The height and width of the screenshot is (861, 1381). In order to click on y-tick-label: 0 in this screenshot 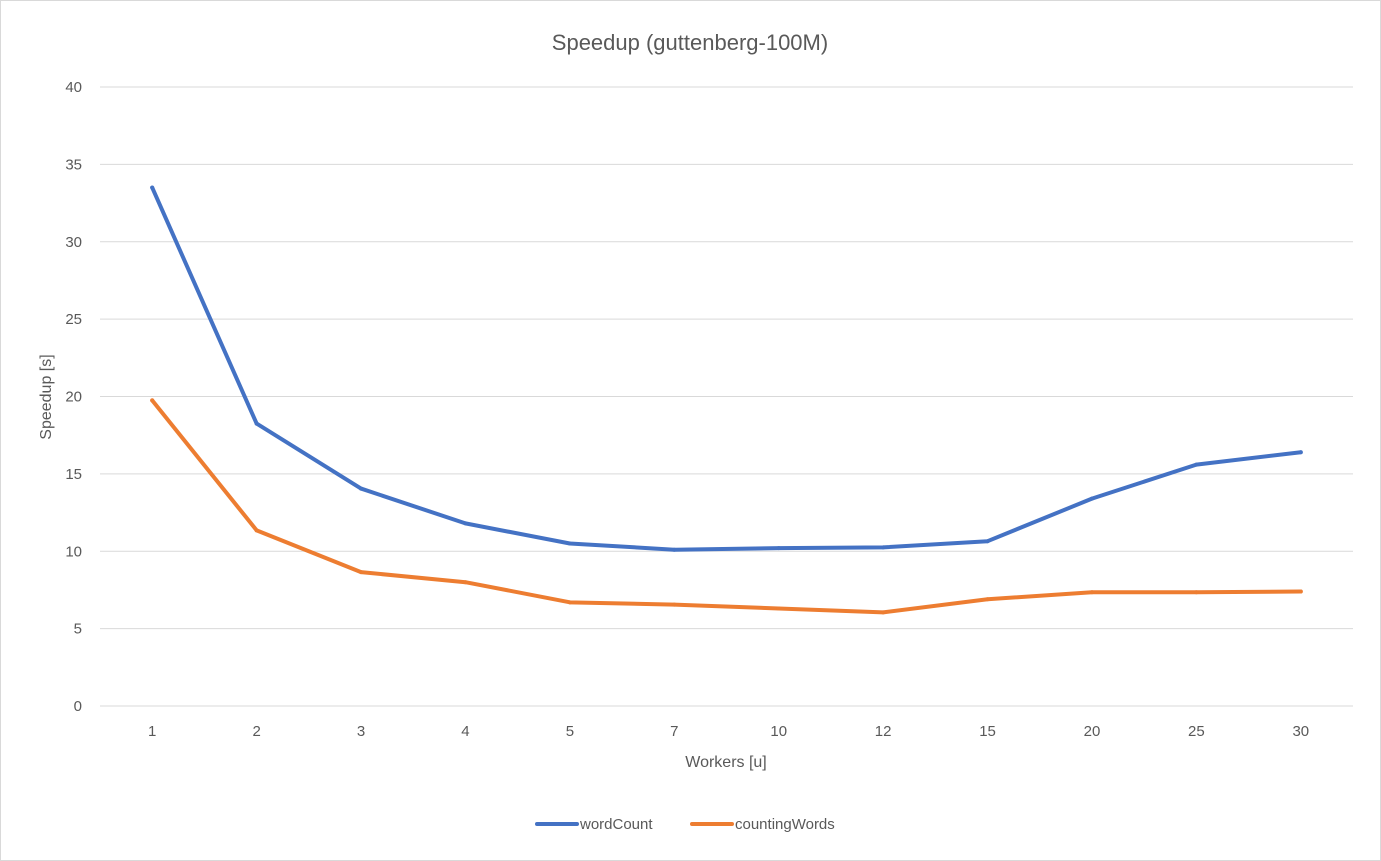, I will do `click(78, 706)`.